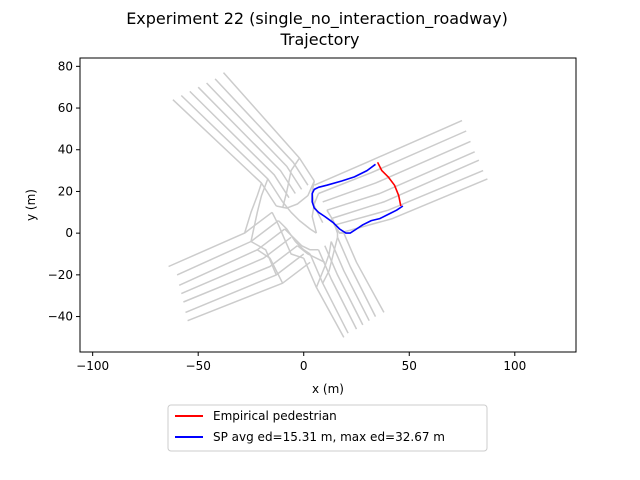  I want to click on x-tick-label: 0, so click(304, 366).